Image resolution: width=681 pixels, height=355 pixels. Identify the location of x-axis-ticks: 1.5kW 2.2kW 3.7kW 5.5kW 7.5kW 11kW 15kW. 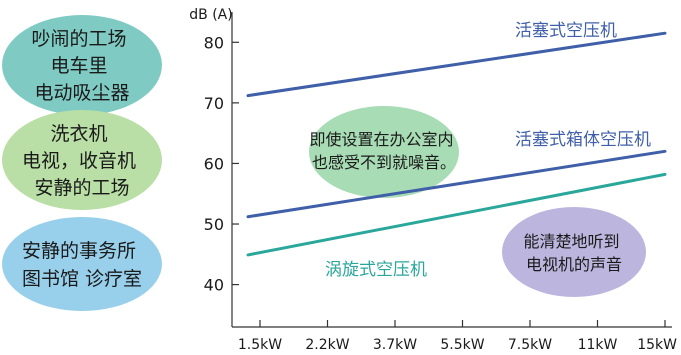
(457, 336).